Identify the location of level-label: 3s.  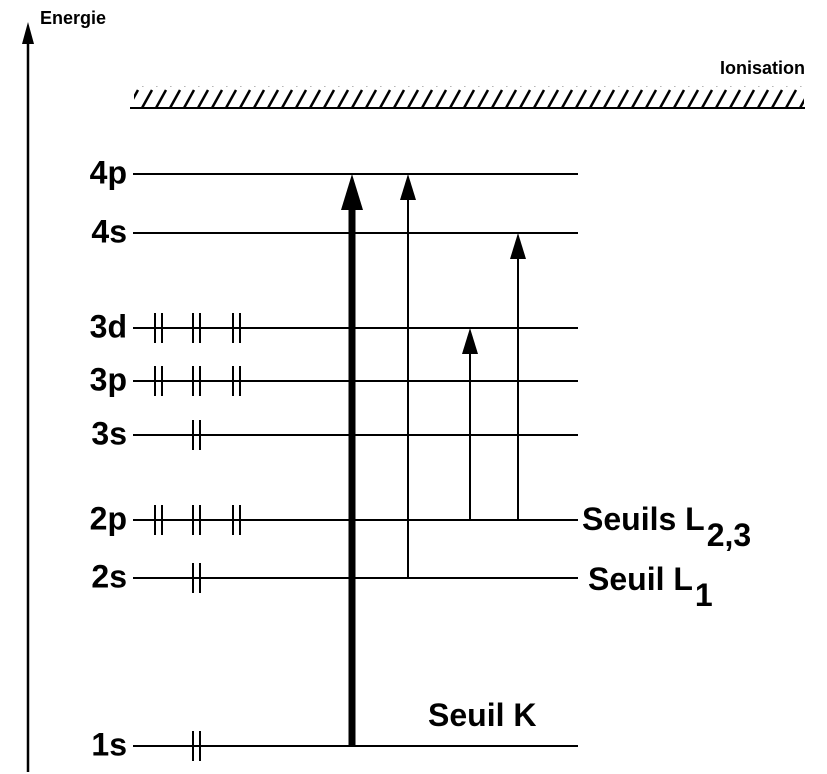
(109, 433).